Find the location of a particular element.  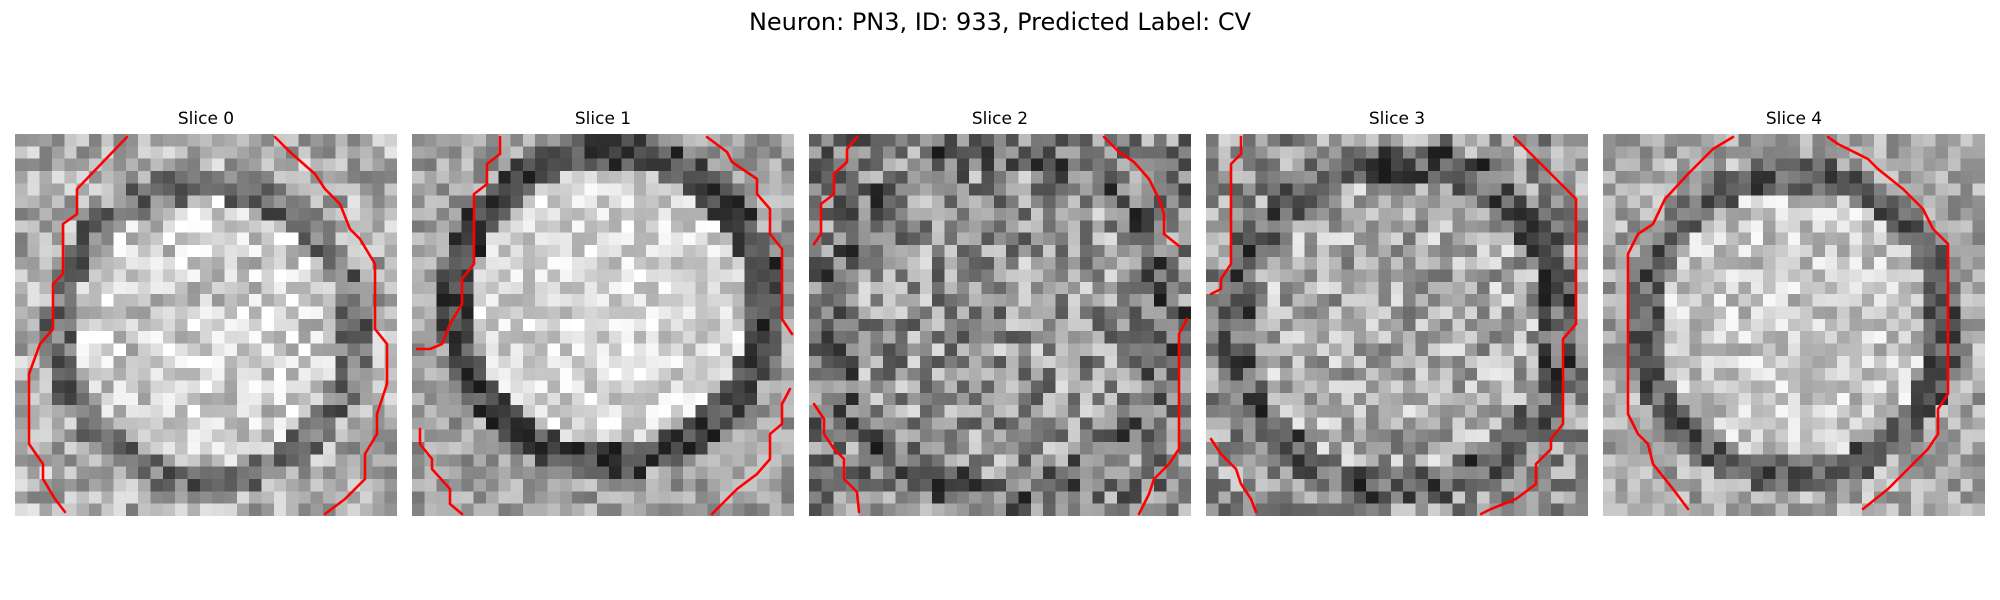

slice-title: Slice 4 is located at coordinates (1794, 119).